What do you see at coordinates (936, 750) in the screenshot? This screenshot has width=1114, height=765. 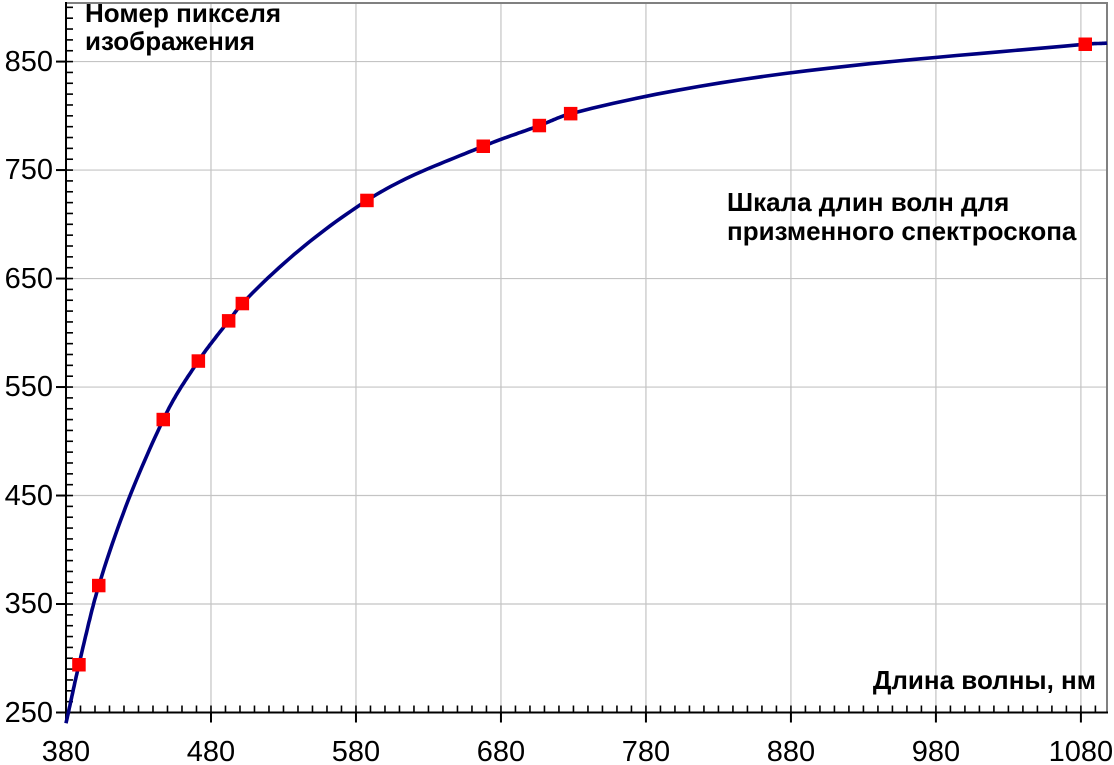 I see `x-tick-label-980: 980` at bounding box center [936, 750].